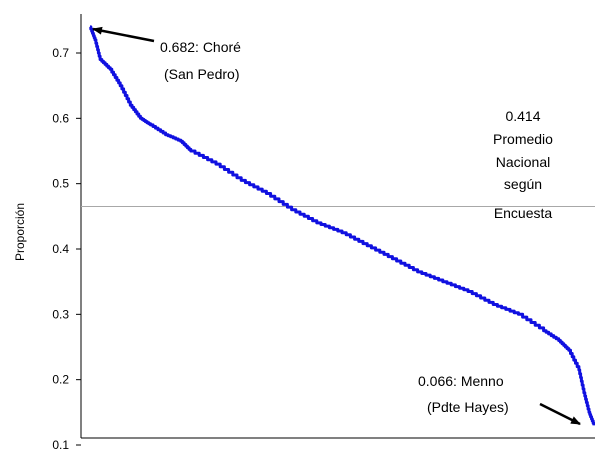 The width and height of the screenshot is (595, 450). What do you see at coordinates (523, 213) in the screenshot?
I see `avg-annotation-line5: Encuesta` at bounding box center [523, 213].